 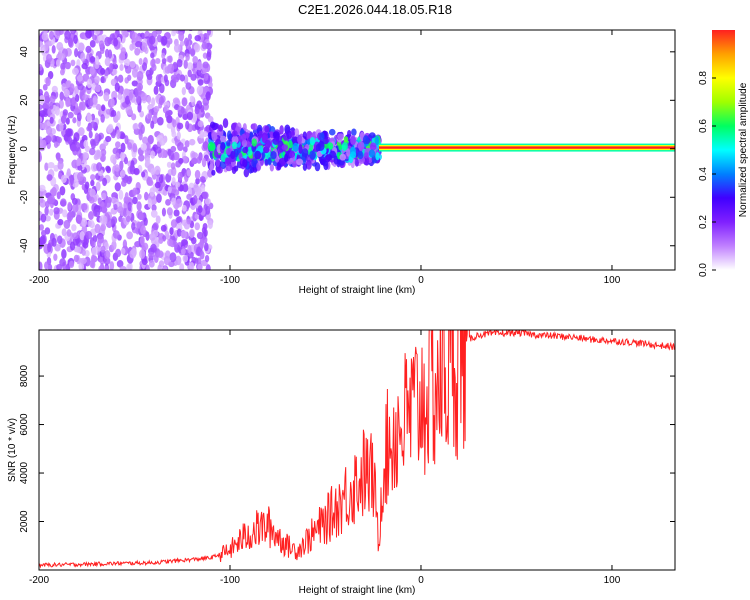 I want to click on colorbar-tick-label: 0.2, so click(x=703, y=222).